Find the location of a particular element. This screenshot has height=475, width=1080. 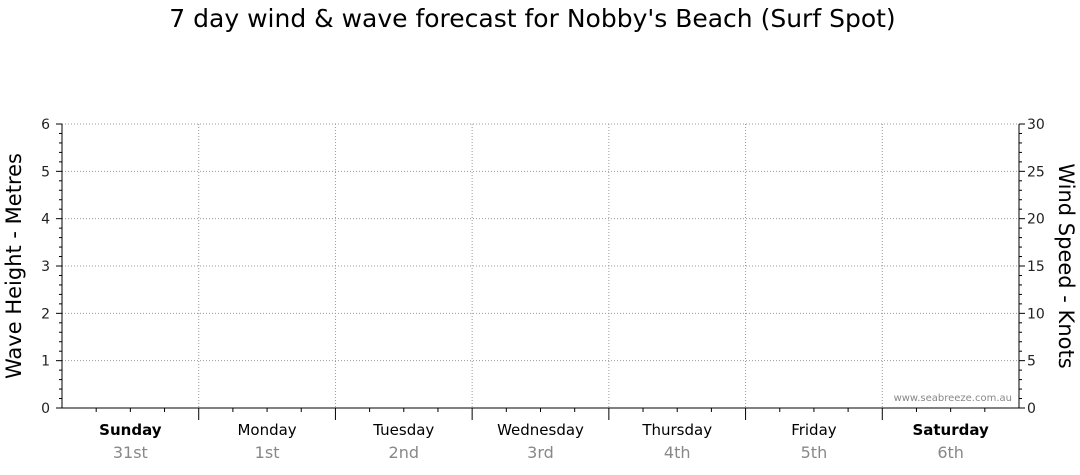

day-name-label: Monday is located at coordinates (266, 430).